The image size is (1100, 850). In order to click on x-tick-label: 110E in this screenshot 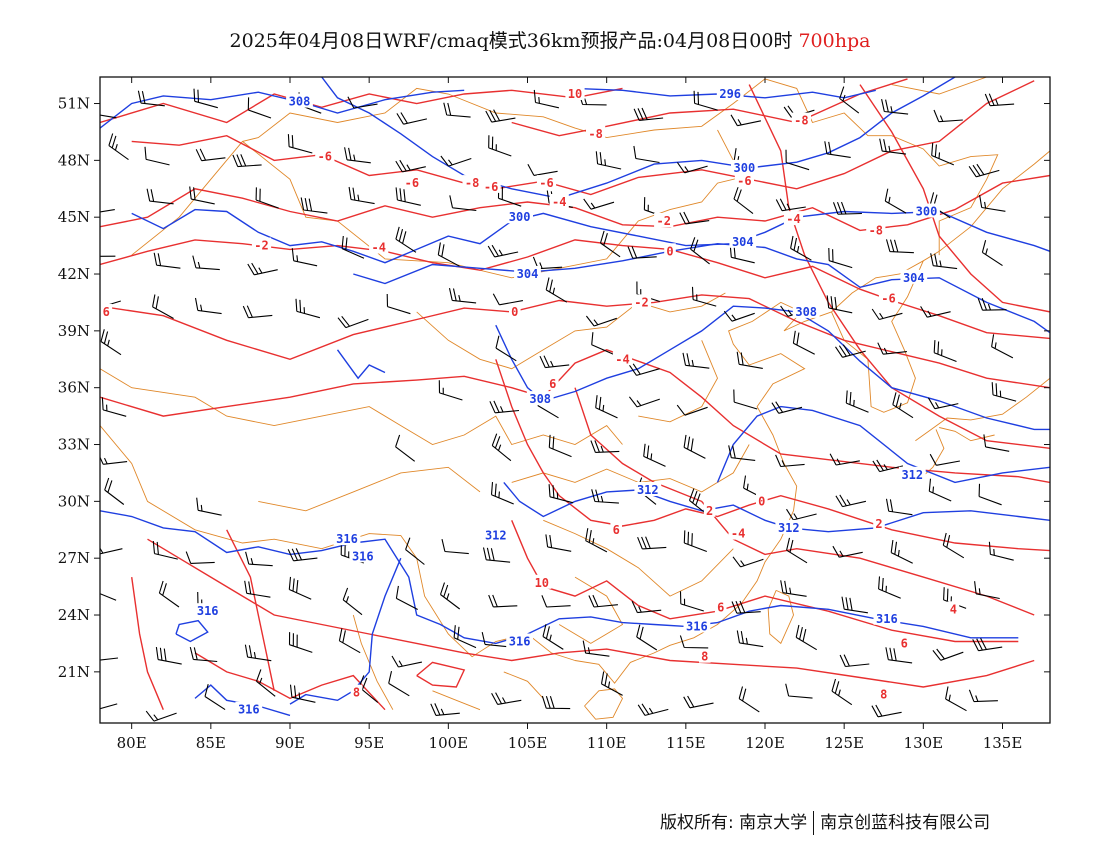, I will do `click(607, 743)`.